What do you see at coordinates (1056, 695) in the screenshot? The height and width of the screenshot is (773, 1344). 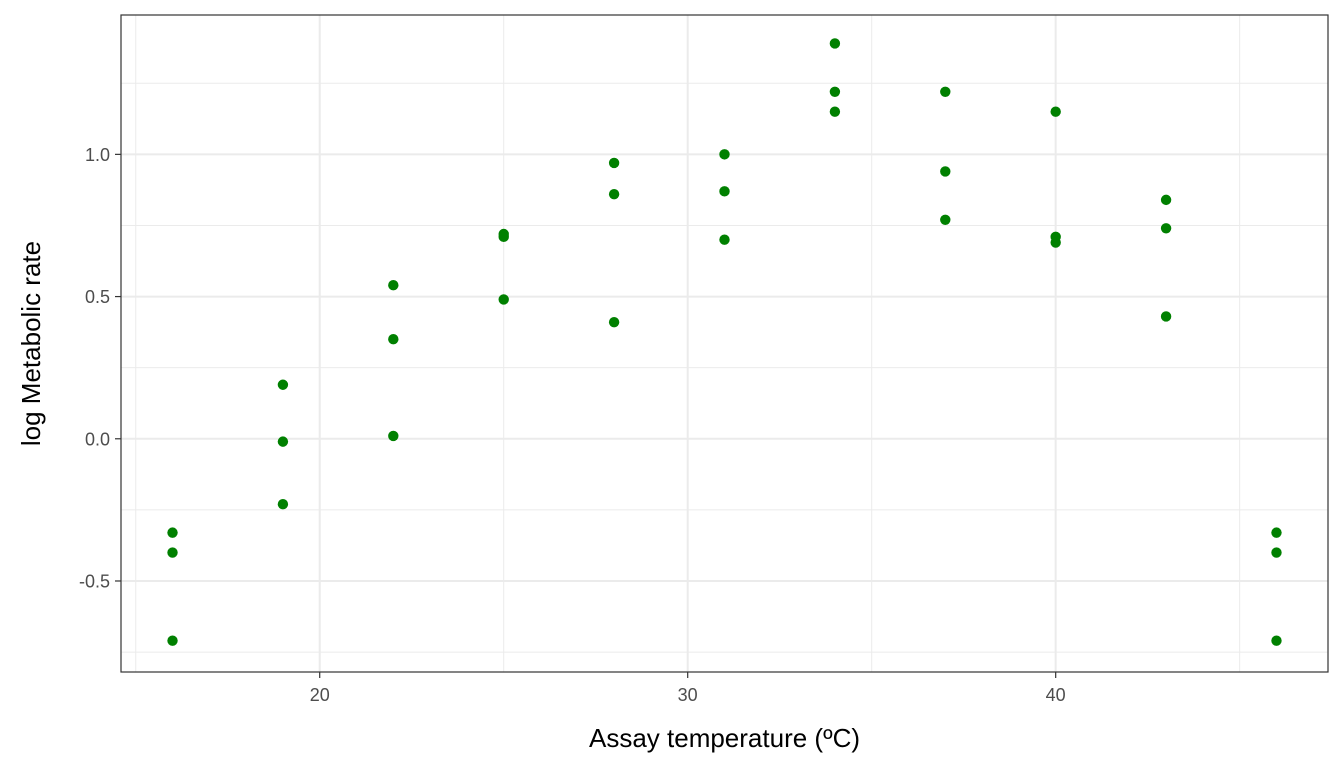 I see `x-tick-label: 40` at bounding box center [1056, 695].